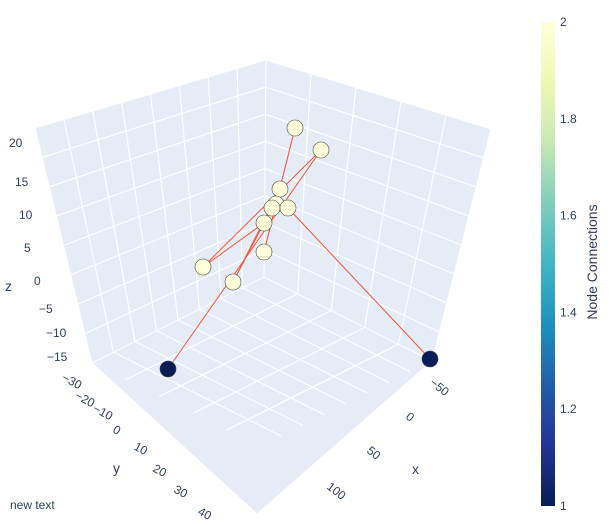 This screenshot has width=613, height=525. I want to click on z-tick-label: 20, so click(16, 143).